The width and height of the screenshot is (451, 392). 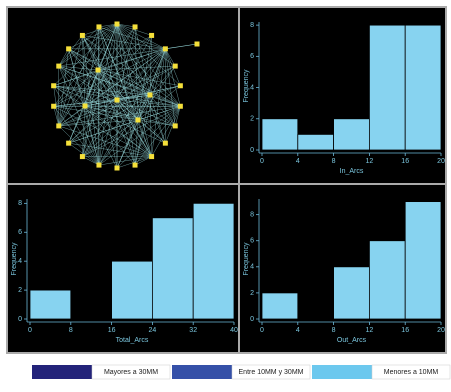 What do you see at coordinates (271, 372) in the screenshot?
I see `legend-label: Entre 10MM y 30MM` at bounding box center [271, 372].